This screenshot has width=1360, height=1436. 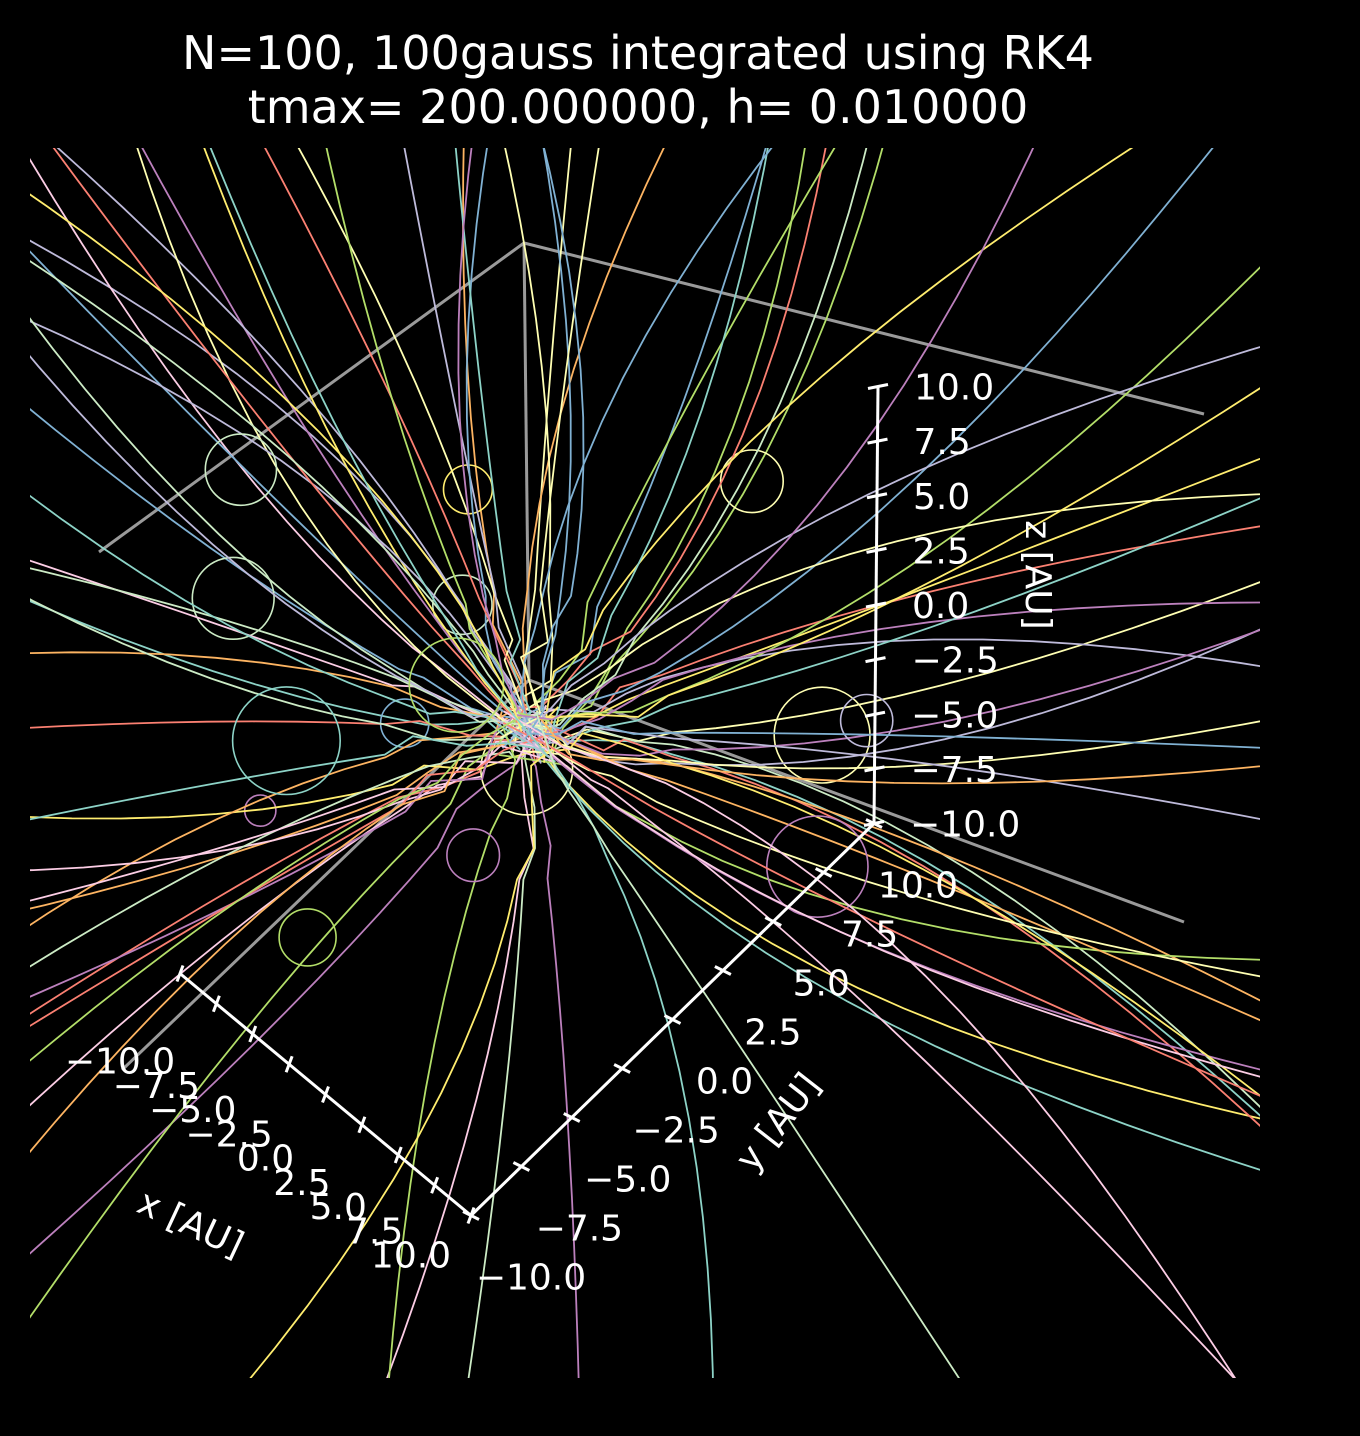 I want to click on y-tick-label: 0.0, so click(x=724, y=1082).